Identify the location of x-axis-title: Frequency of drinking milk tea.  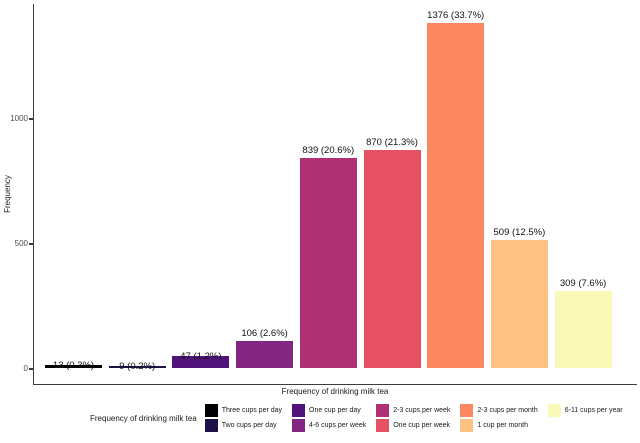
(335, 391).